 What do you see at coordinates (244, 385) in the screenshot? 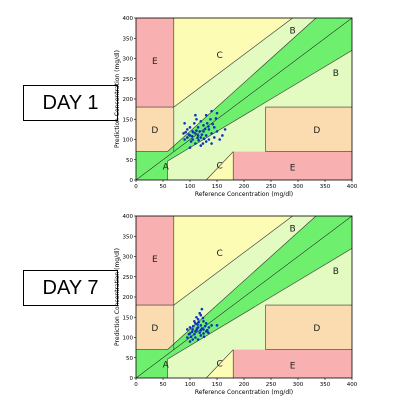
I see `x-tick-label: 200` at bounding box center [244, 385].